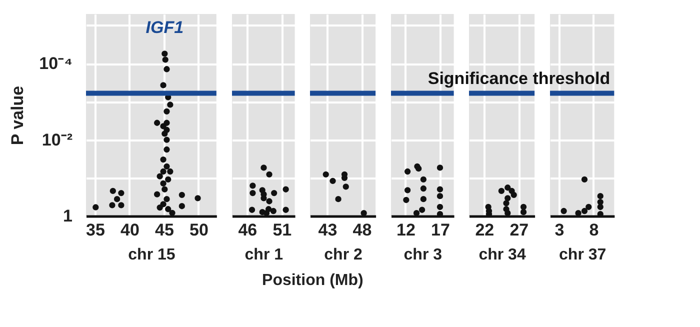 The width and height of the screenshot is (700, 327). What do you see at coordinates (594, 230) in the screenshot?
I see `x-tick-label: 8` at bounding box center [594, 230].